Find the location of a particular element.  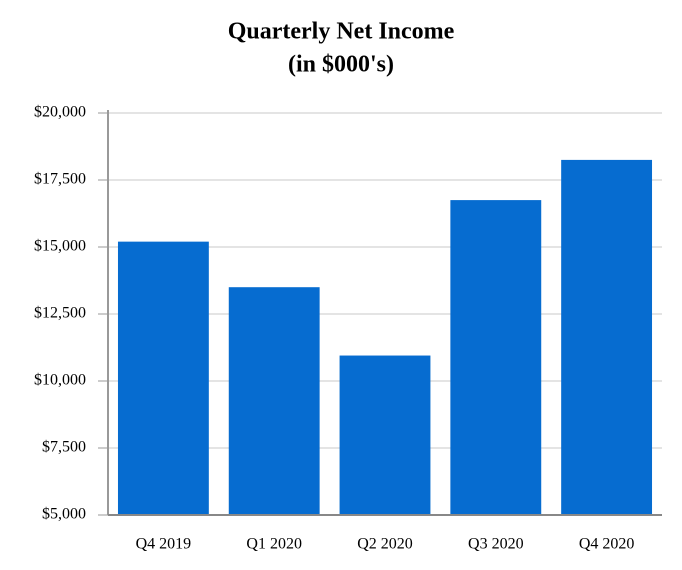

y-tick-label: $17,500 is located at coordinates (60, 179).